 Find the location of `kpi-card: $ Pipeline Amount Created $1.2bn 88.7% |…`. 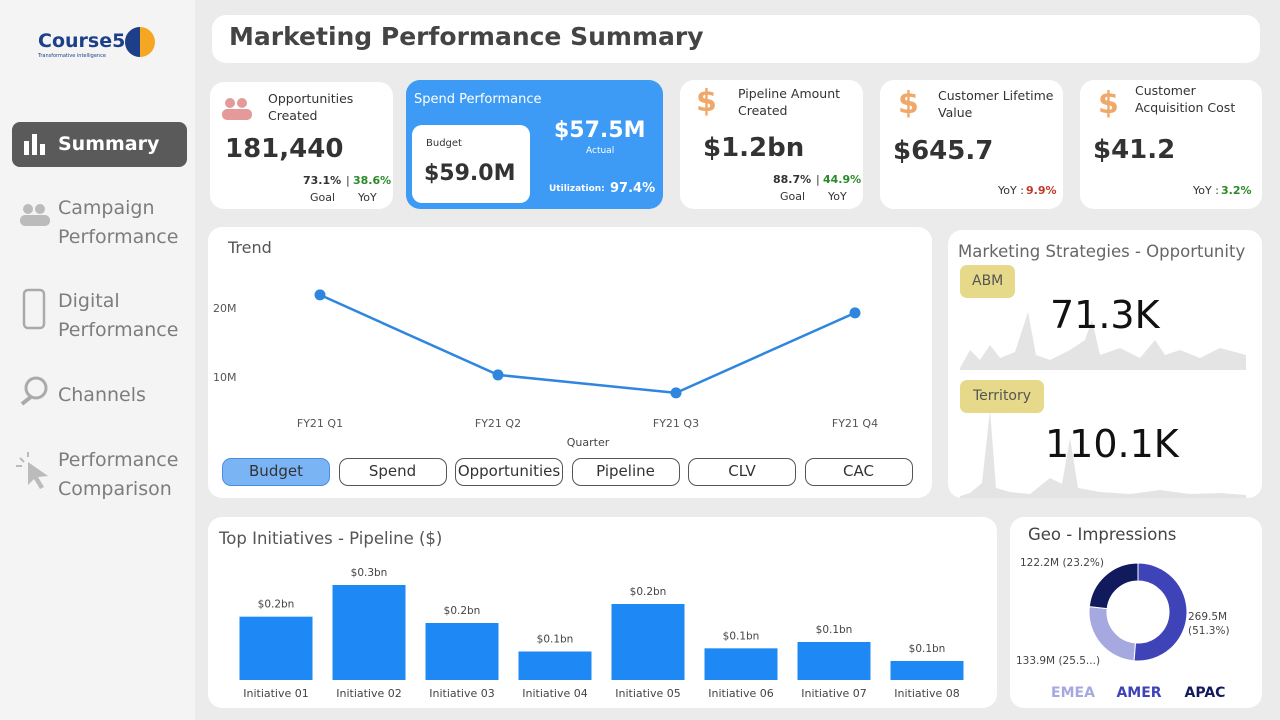

kpi-card: $ Pipeline Amount Created $1.2bn 88.7% |… is located at coordinates (771, 144).